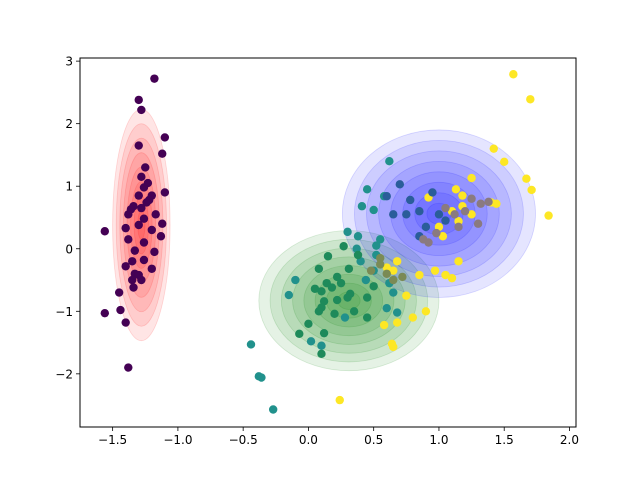  I want to click on x-tick-label: −1.5, so click(112, 440).